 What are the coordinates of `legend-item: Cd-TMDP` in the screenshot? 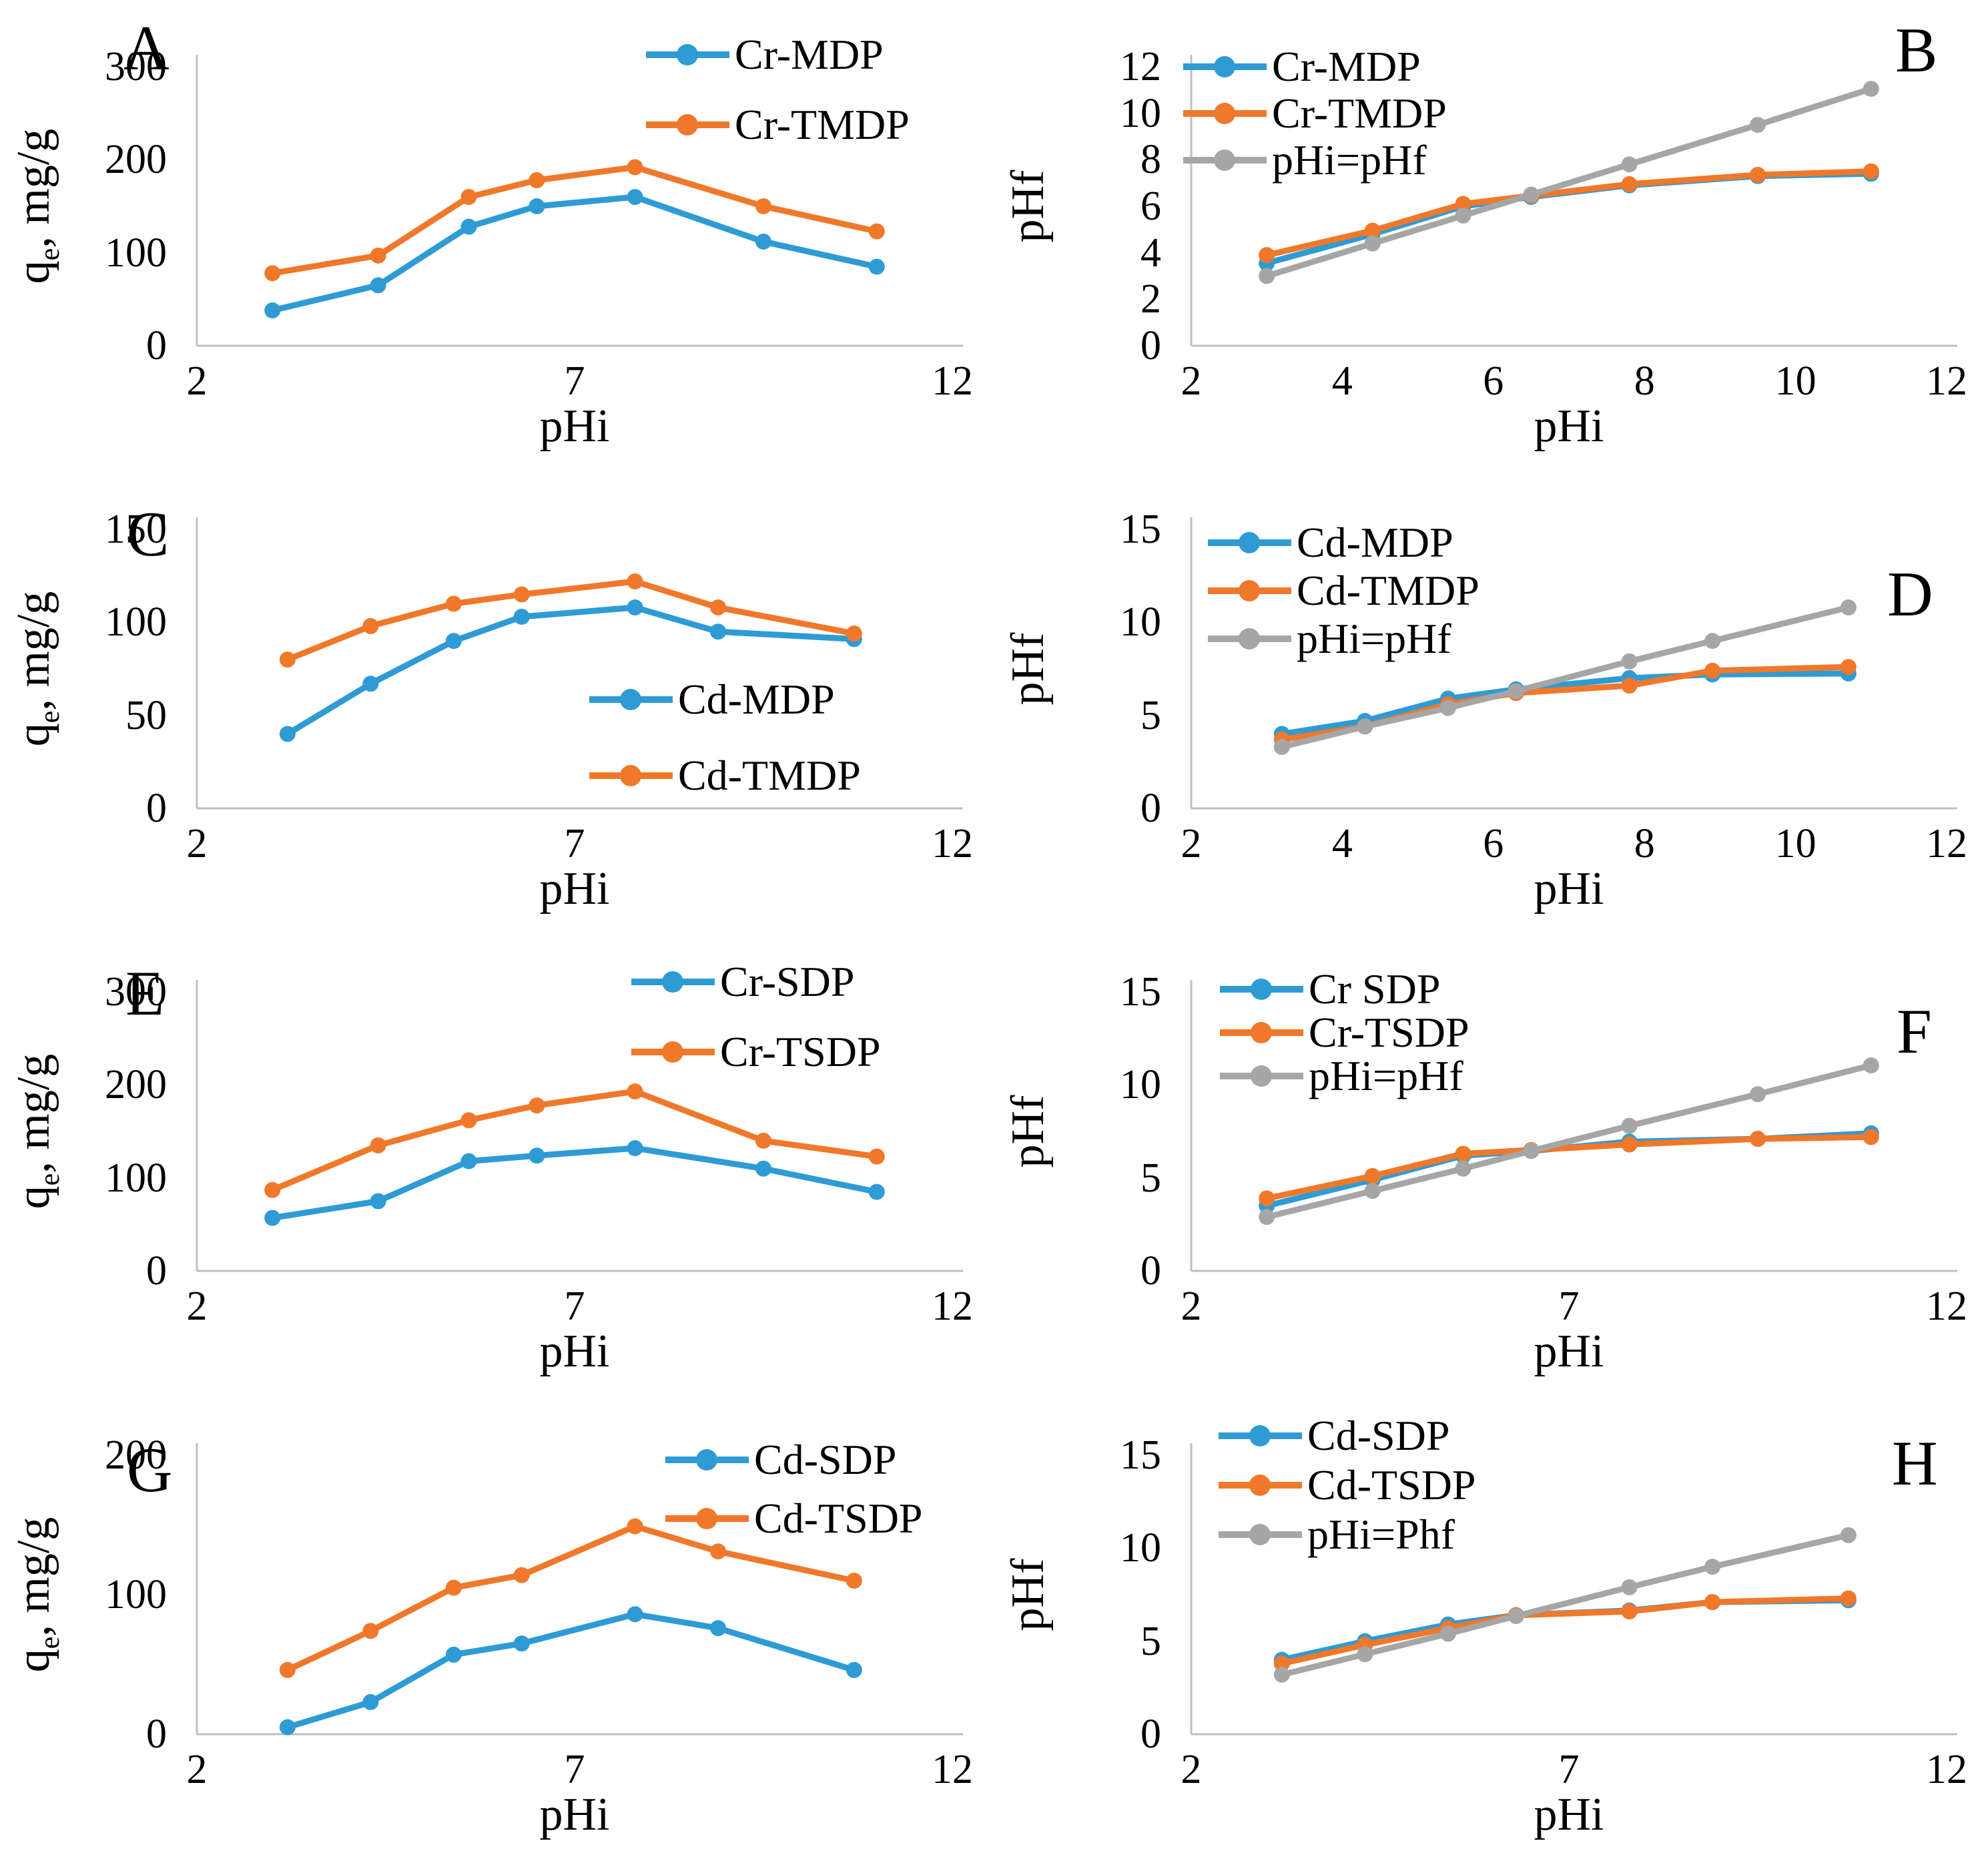 It's located at (1343, 590).